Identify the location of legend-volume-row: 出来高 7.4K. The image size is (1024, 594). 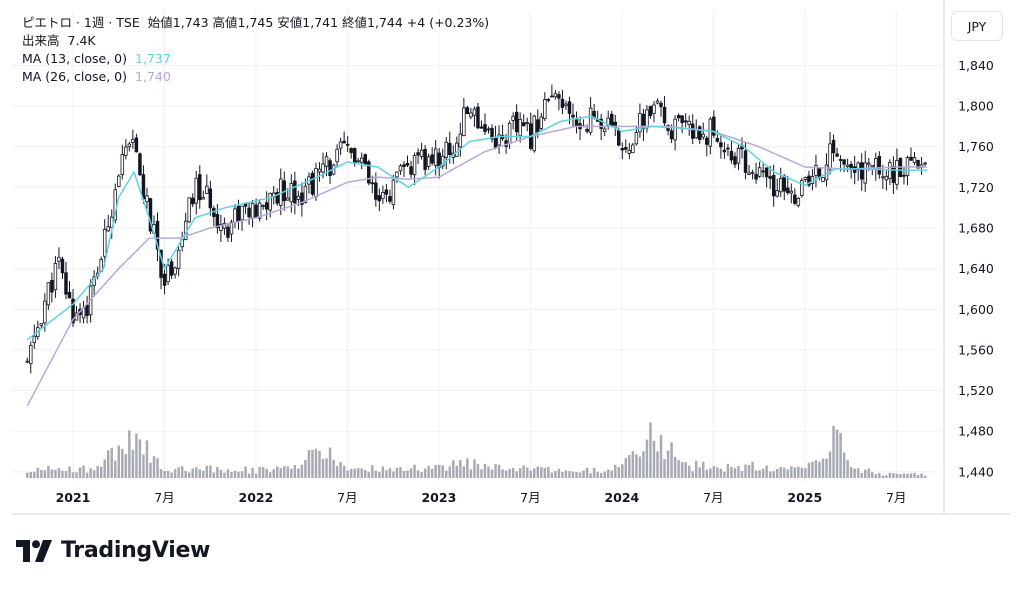
(255, 41).